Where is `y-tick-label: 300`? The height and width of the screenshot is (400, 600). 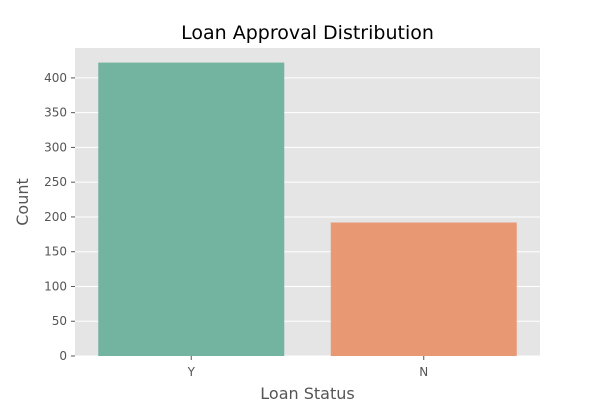
y-tick-label: 300 is located at coordinates (55, 147).